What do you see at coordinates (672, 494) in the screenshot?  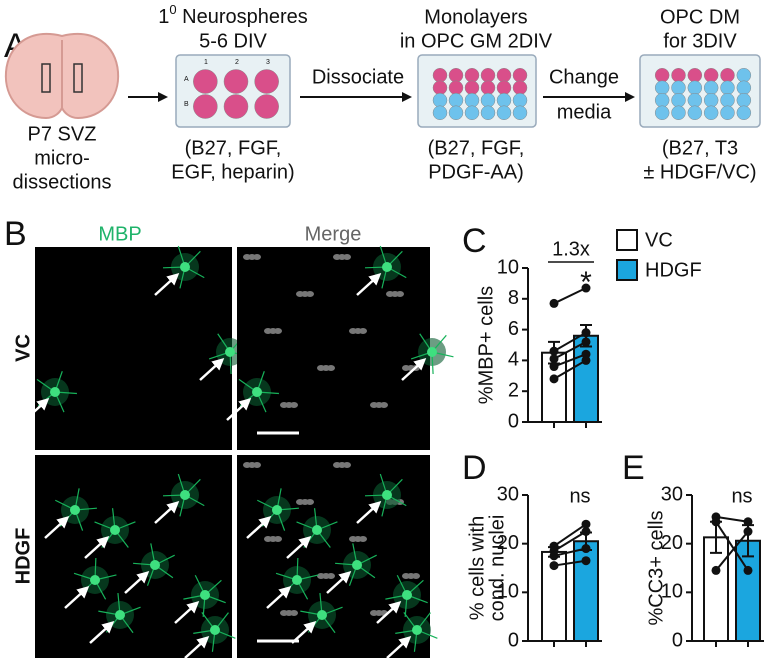 I see `y-tick-label: 30` at bounding box center [672, 494].